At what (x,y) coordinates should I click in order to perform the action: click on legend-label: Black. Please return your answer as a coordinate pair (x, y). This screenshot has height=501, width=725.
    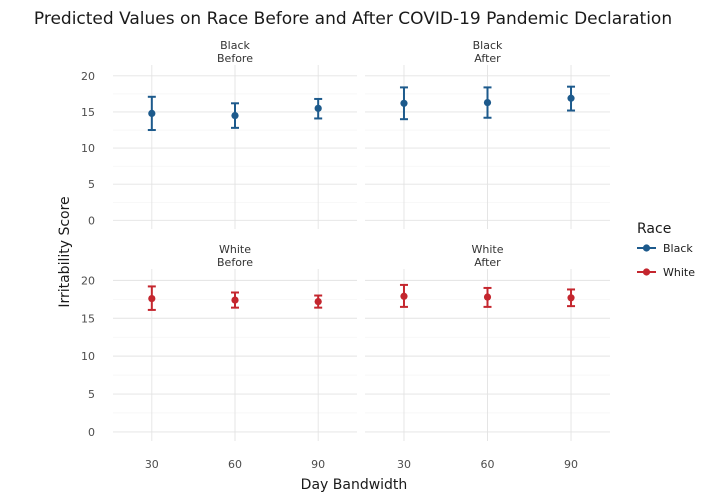
    Looking at the image, I should click on (678, 248).